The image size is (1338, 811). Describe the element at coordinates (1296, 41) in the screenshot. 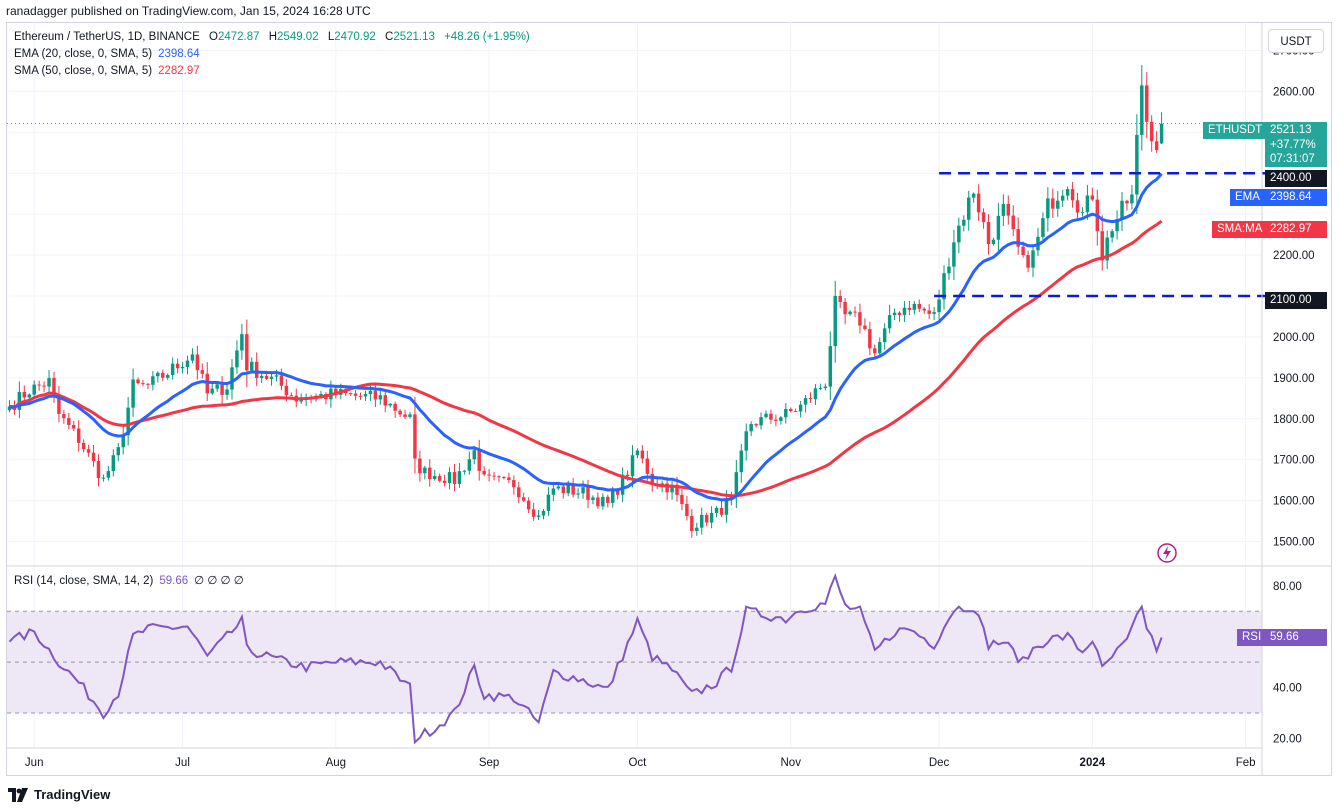

I see `currency-button: USDT` at that location.